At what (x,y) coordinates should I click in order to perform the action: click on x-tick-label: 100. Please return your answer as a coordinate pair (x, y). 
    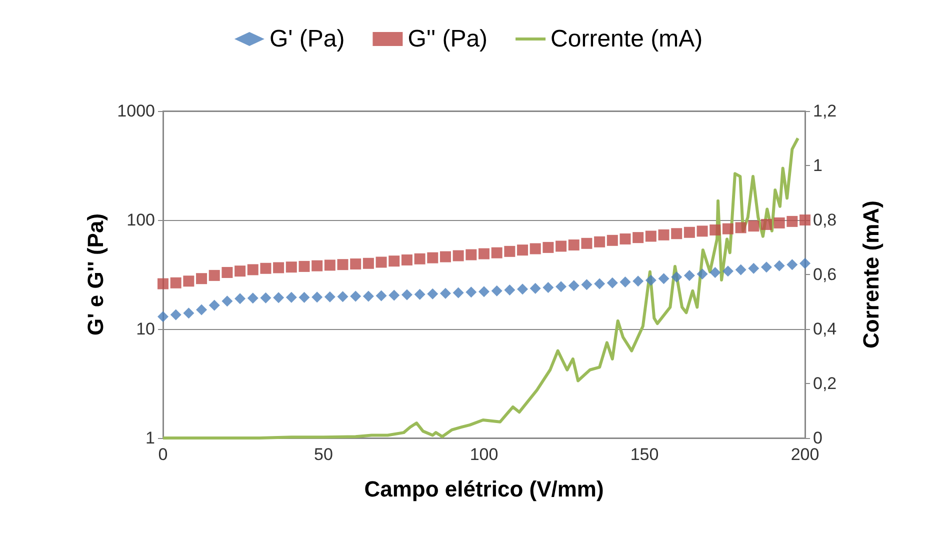
    Looking at the image, I should click on (484, 454).